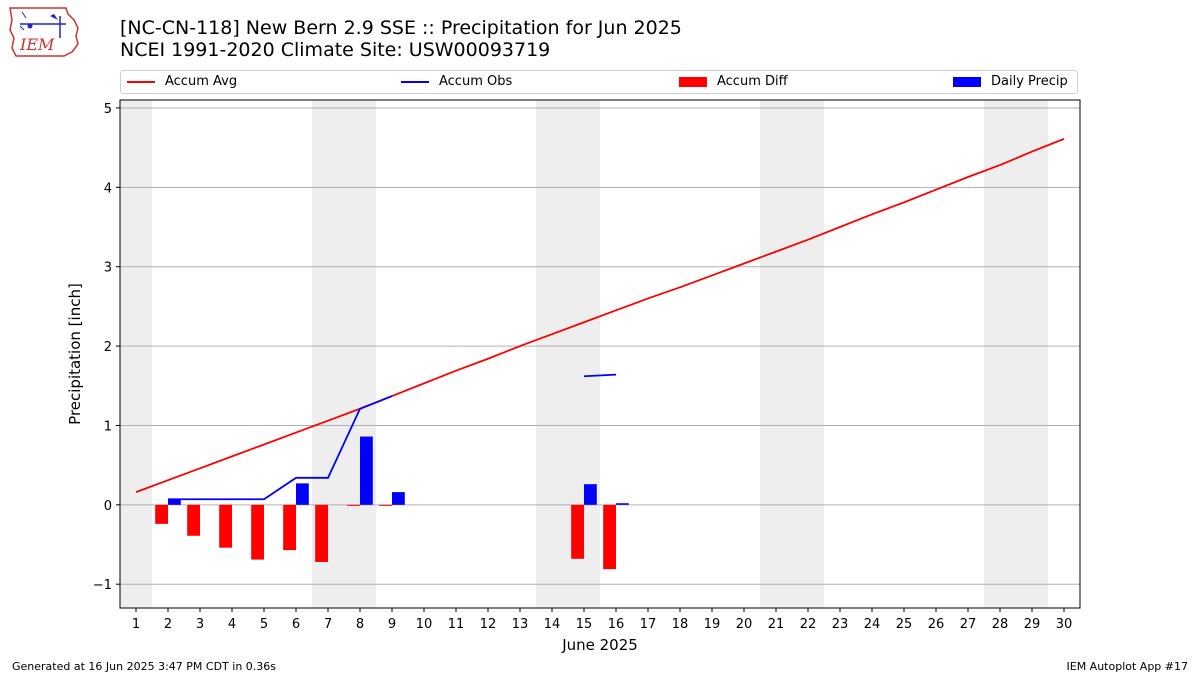 This screenshot has height=675, width=1200. Describe the element at coordinates (693, 81) in the screenshot. I see `legend-swatch-accum-diff` at that location.